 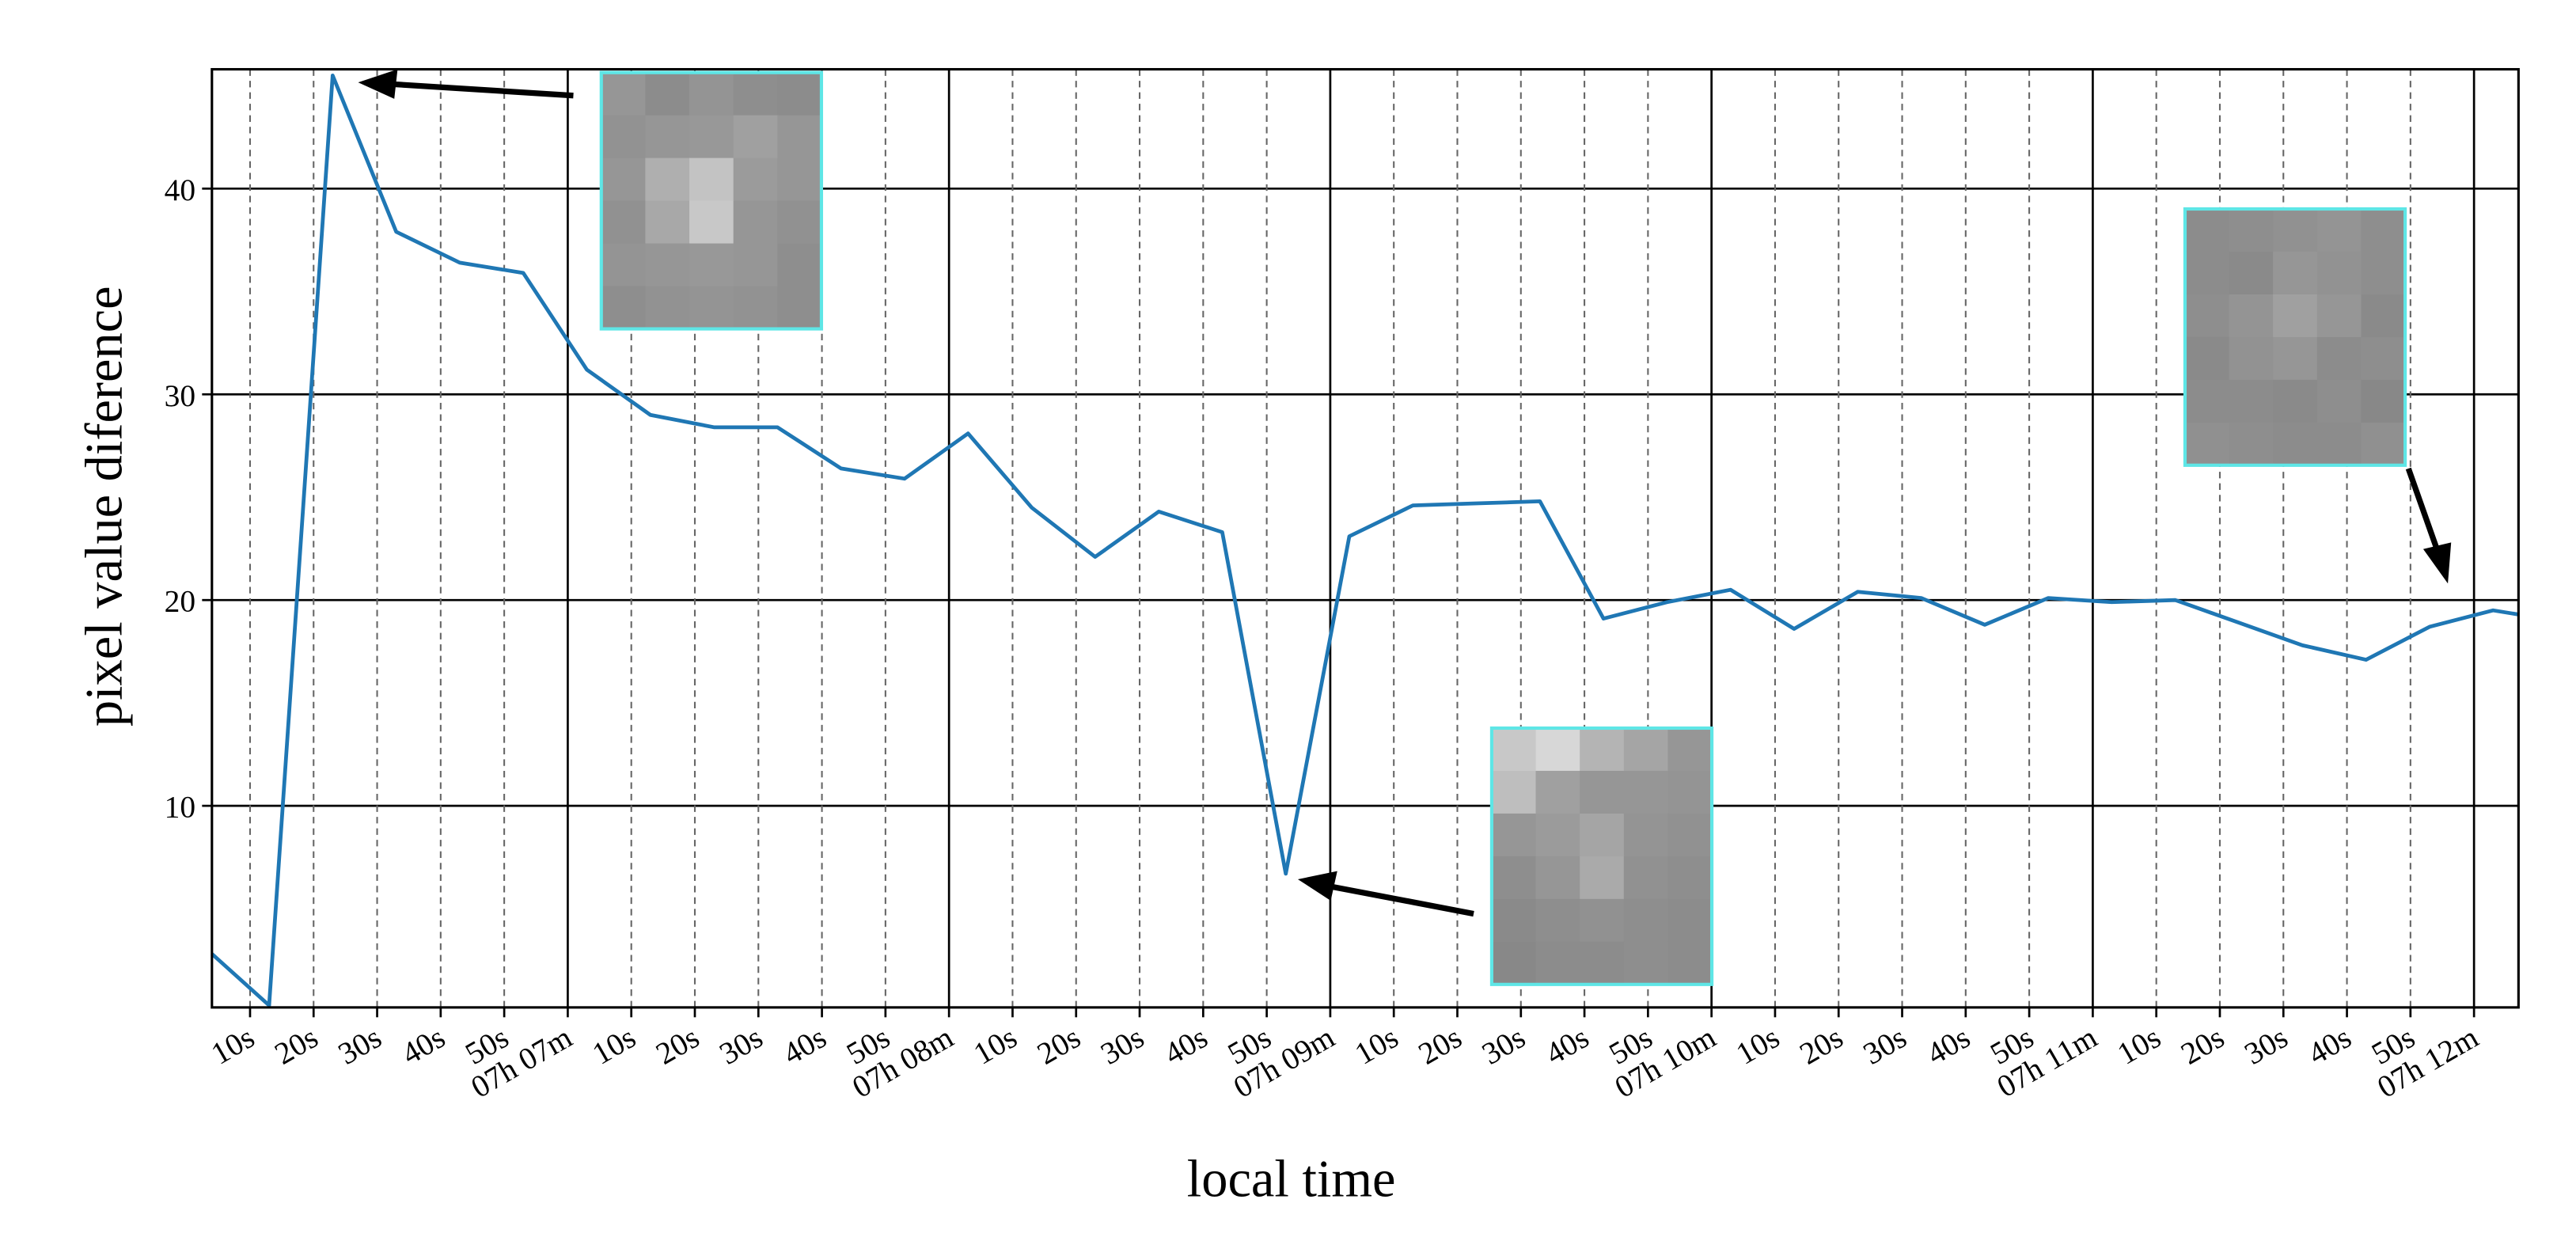 What do you see at coordinates (180, 807) in the screenshot?
I see `y-tick-label: 10` at bounding box center [180, 807].